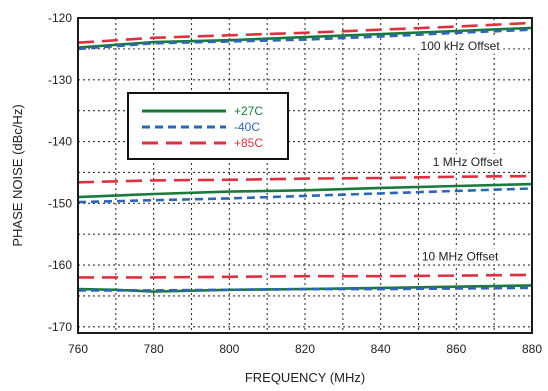 The image size is (548, 391). What do you see at coordinates (208, 126) in the screenshot?
I see `legend: +27C -40C +85C` at bounding box center [208, 126].